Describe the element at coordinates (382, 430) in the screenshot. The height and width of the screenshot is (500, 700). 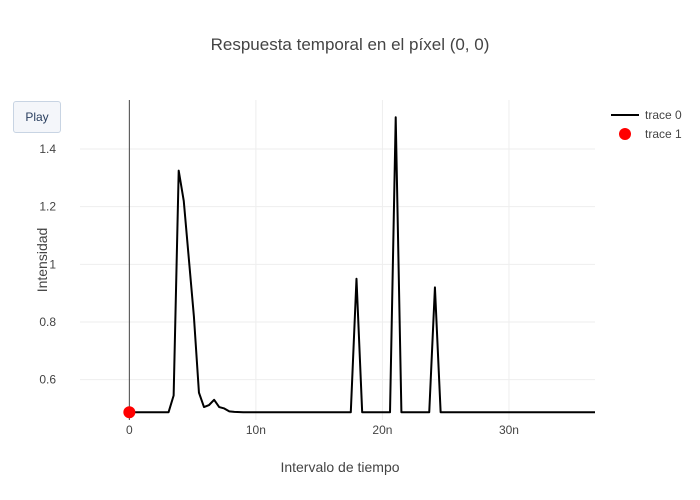
I see `x-tick-label: 20n` at that location.